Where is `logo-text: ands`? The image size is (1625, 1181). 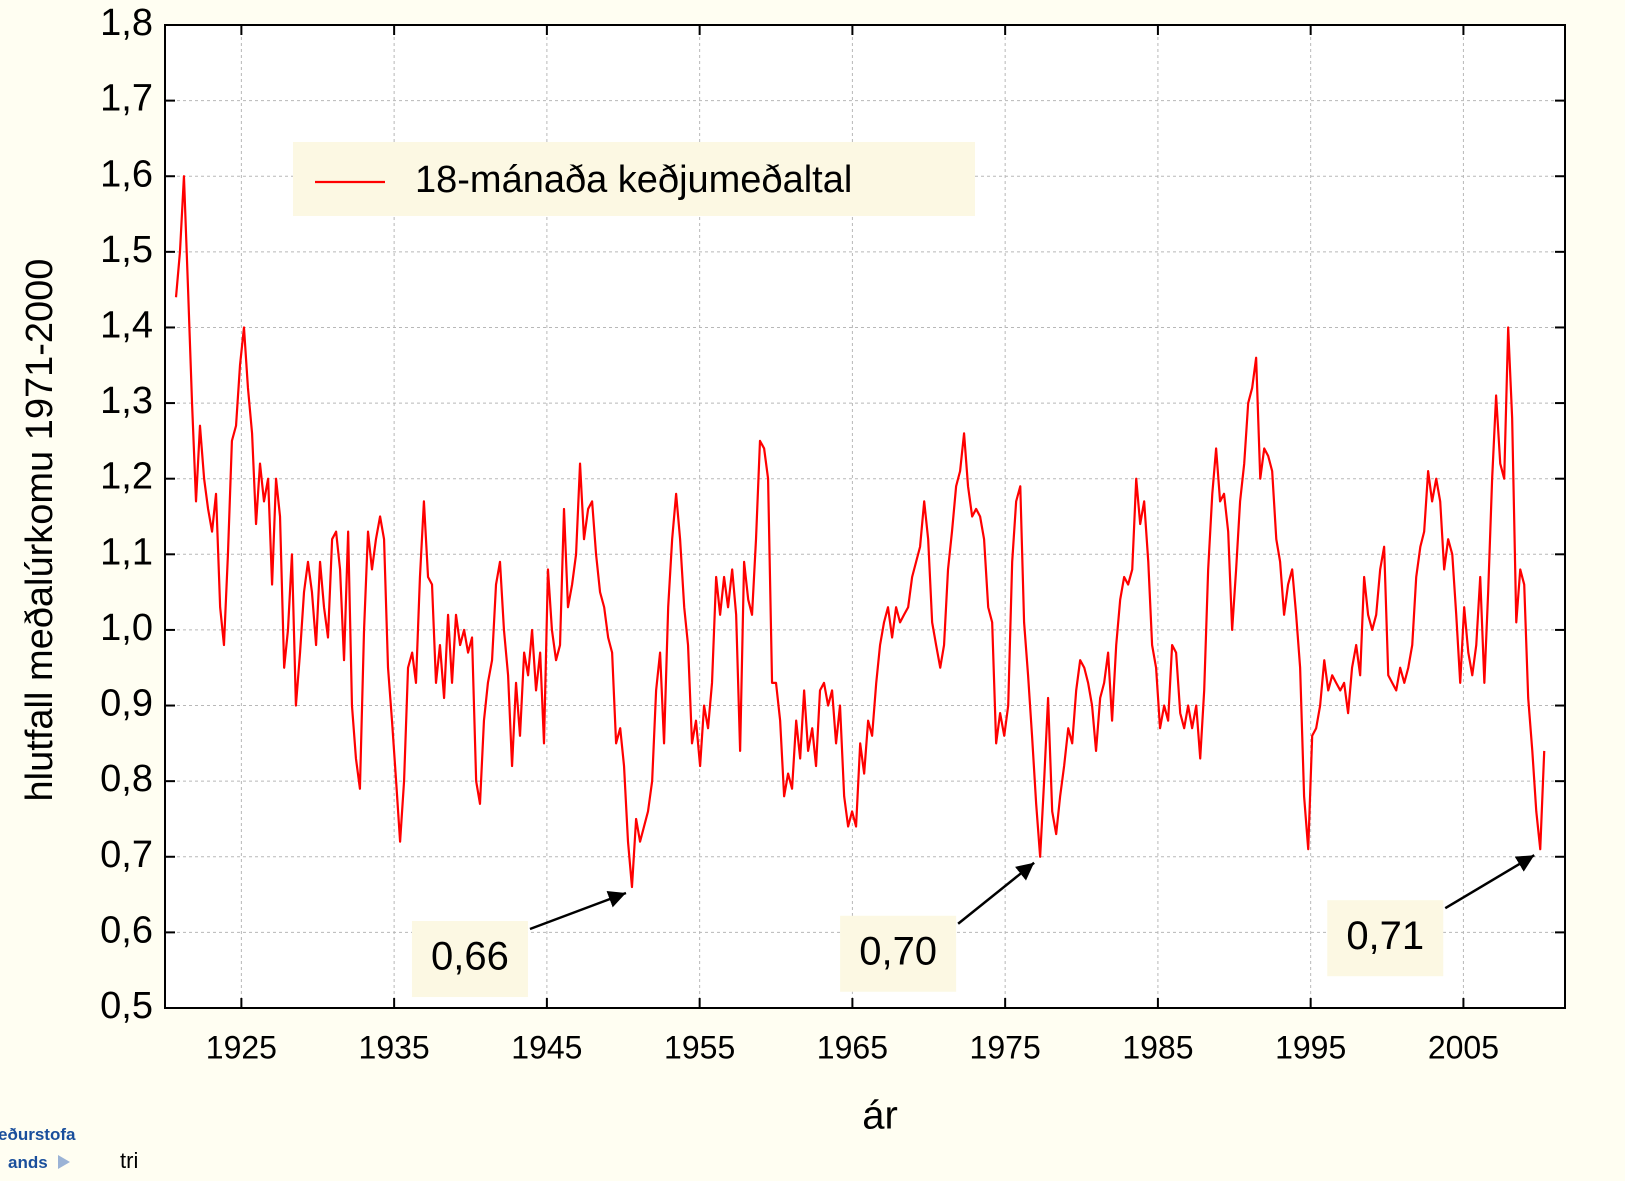
logo-text: ands is located at coordinates (28, 1162).